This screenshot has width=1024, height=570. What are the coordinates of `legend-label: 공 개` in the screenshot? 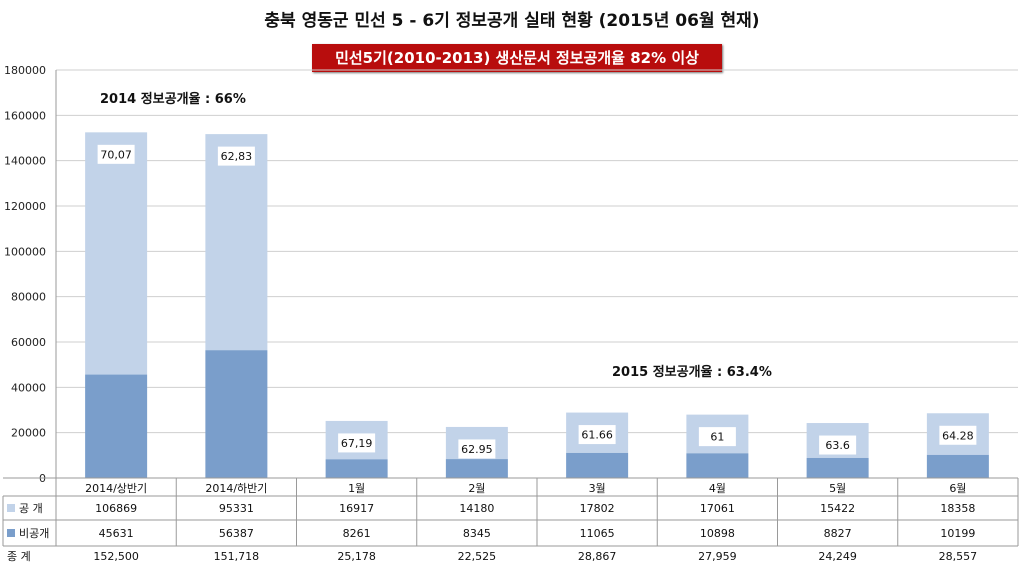 It's located at (31, 508).